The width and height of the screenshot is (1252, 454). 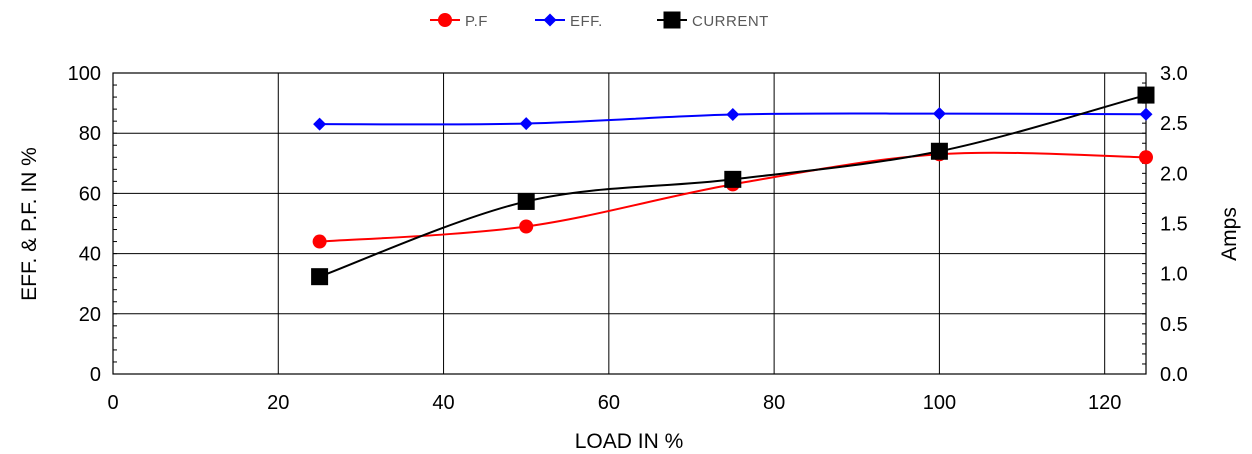 I want to click on legend: P.F EFF. CURRENT, so click(x=599, y=20).